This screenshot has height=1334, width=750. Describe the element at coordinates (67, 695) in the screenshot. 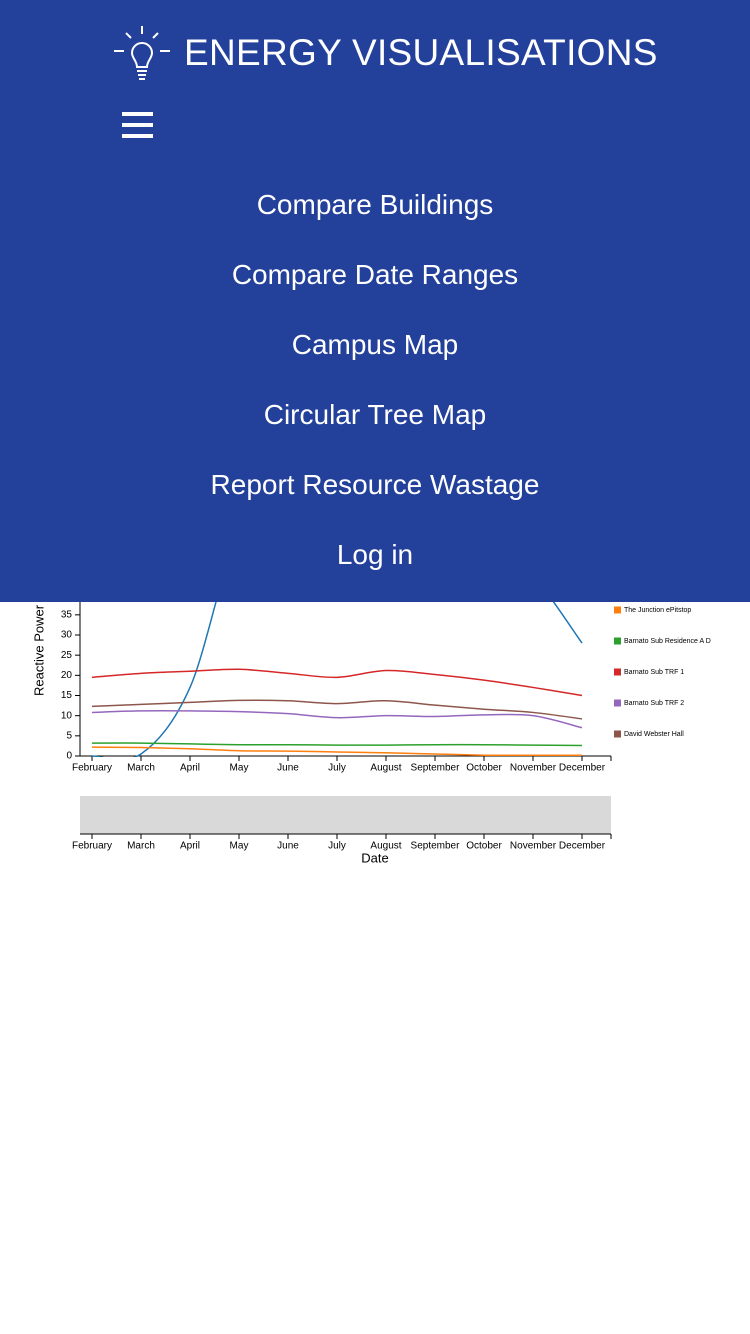

I see `y-tick-label: 15` at that location.